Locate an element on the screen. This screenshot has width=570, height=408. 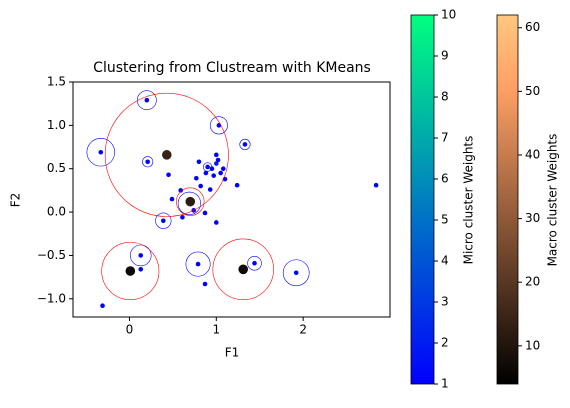
colorbar-tick-label: 6 is located at coordinates (445, 179).